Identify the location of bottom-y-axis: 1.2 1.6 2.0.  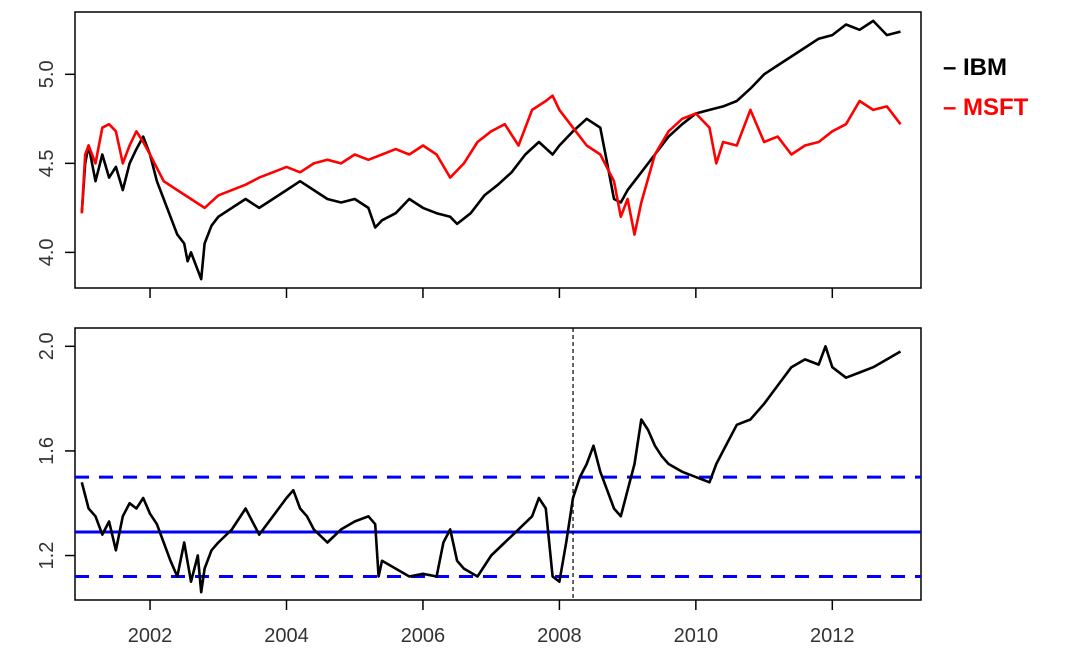
(55, 450).